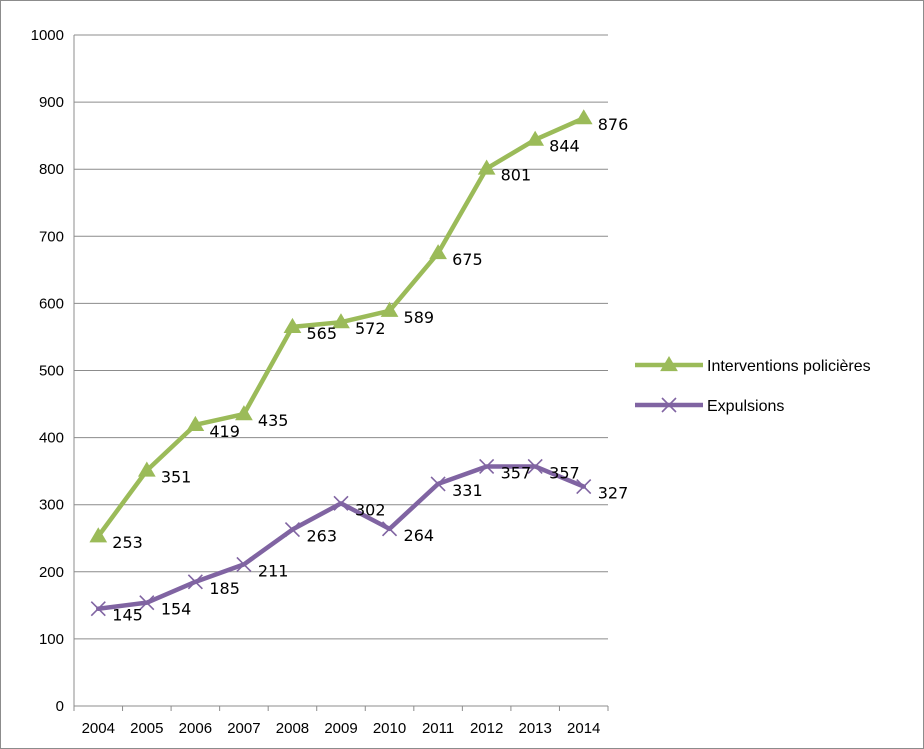 This screenshot has width=924, height=749. What do you see at coordinates (583, 728) in the screenshot?
I see `x-tick-label: 2014` at bounding box center [583, 728].